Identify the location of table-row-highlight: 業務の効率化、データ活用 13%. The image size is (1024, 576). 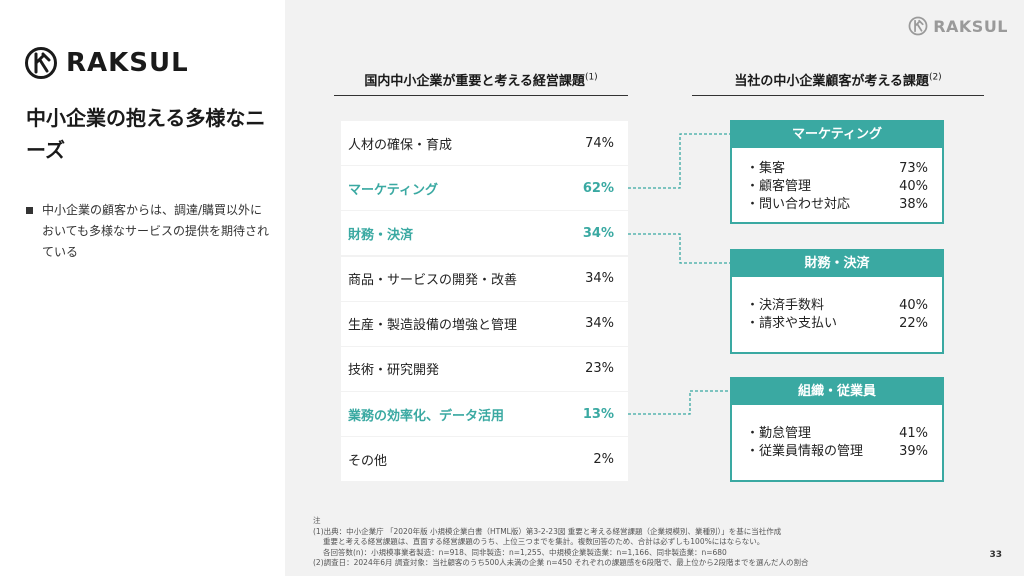
(484, 414).